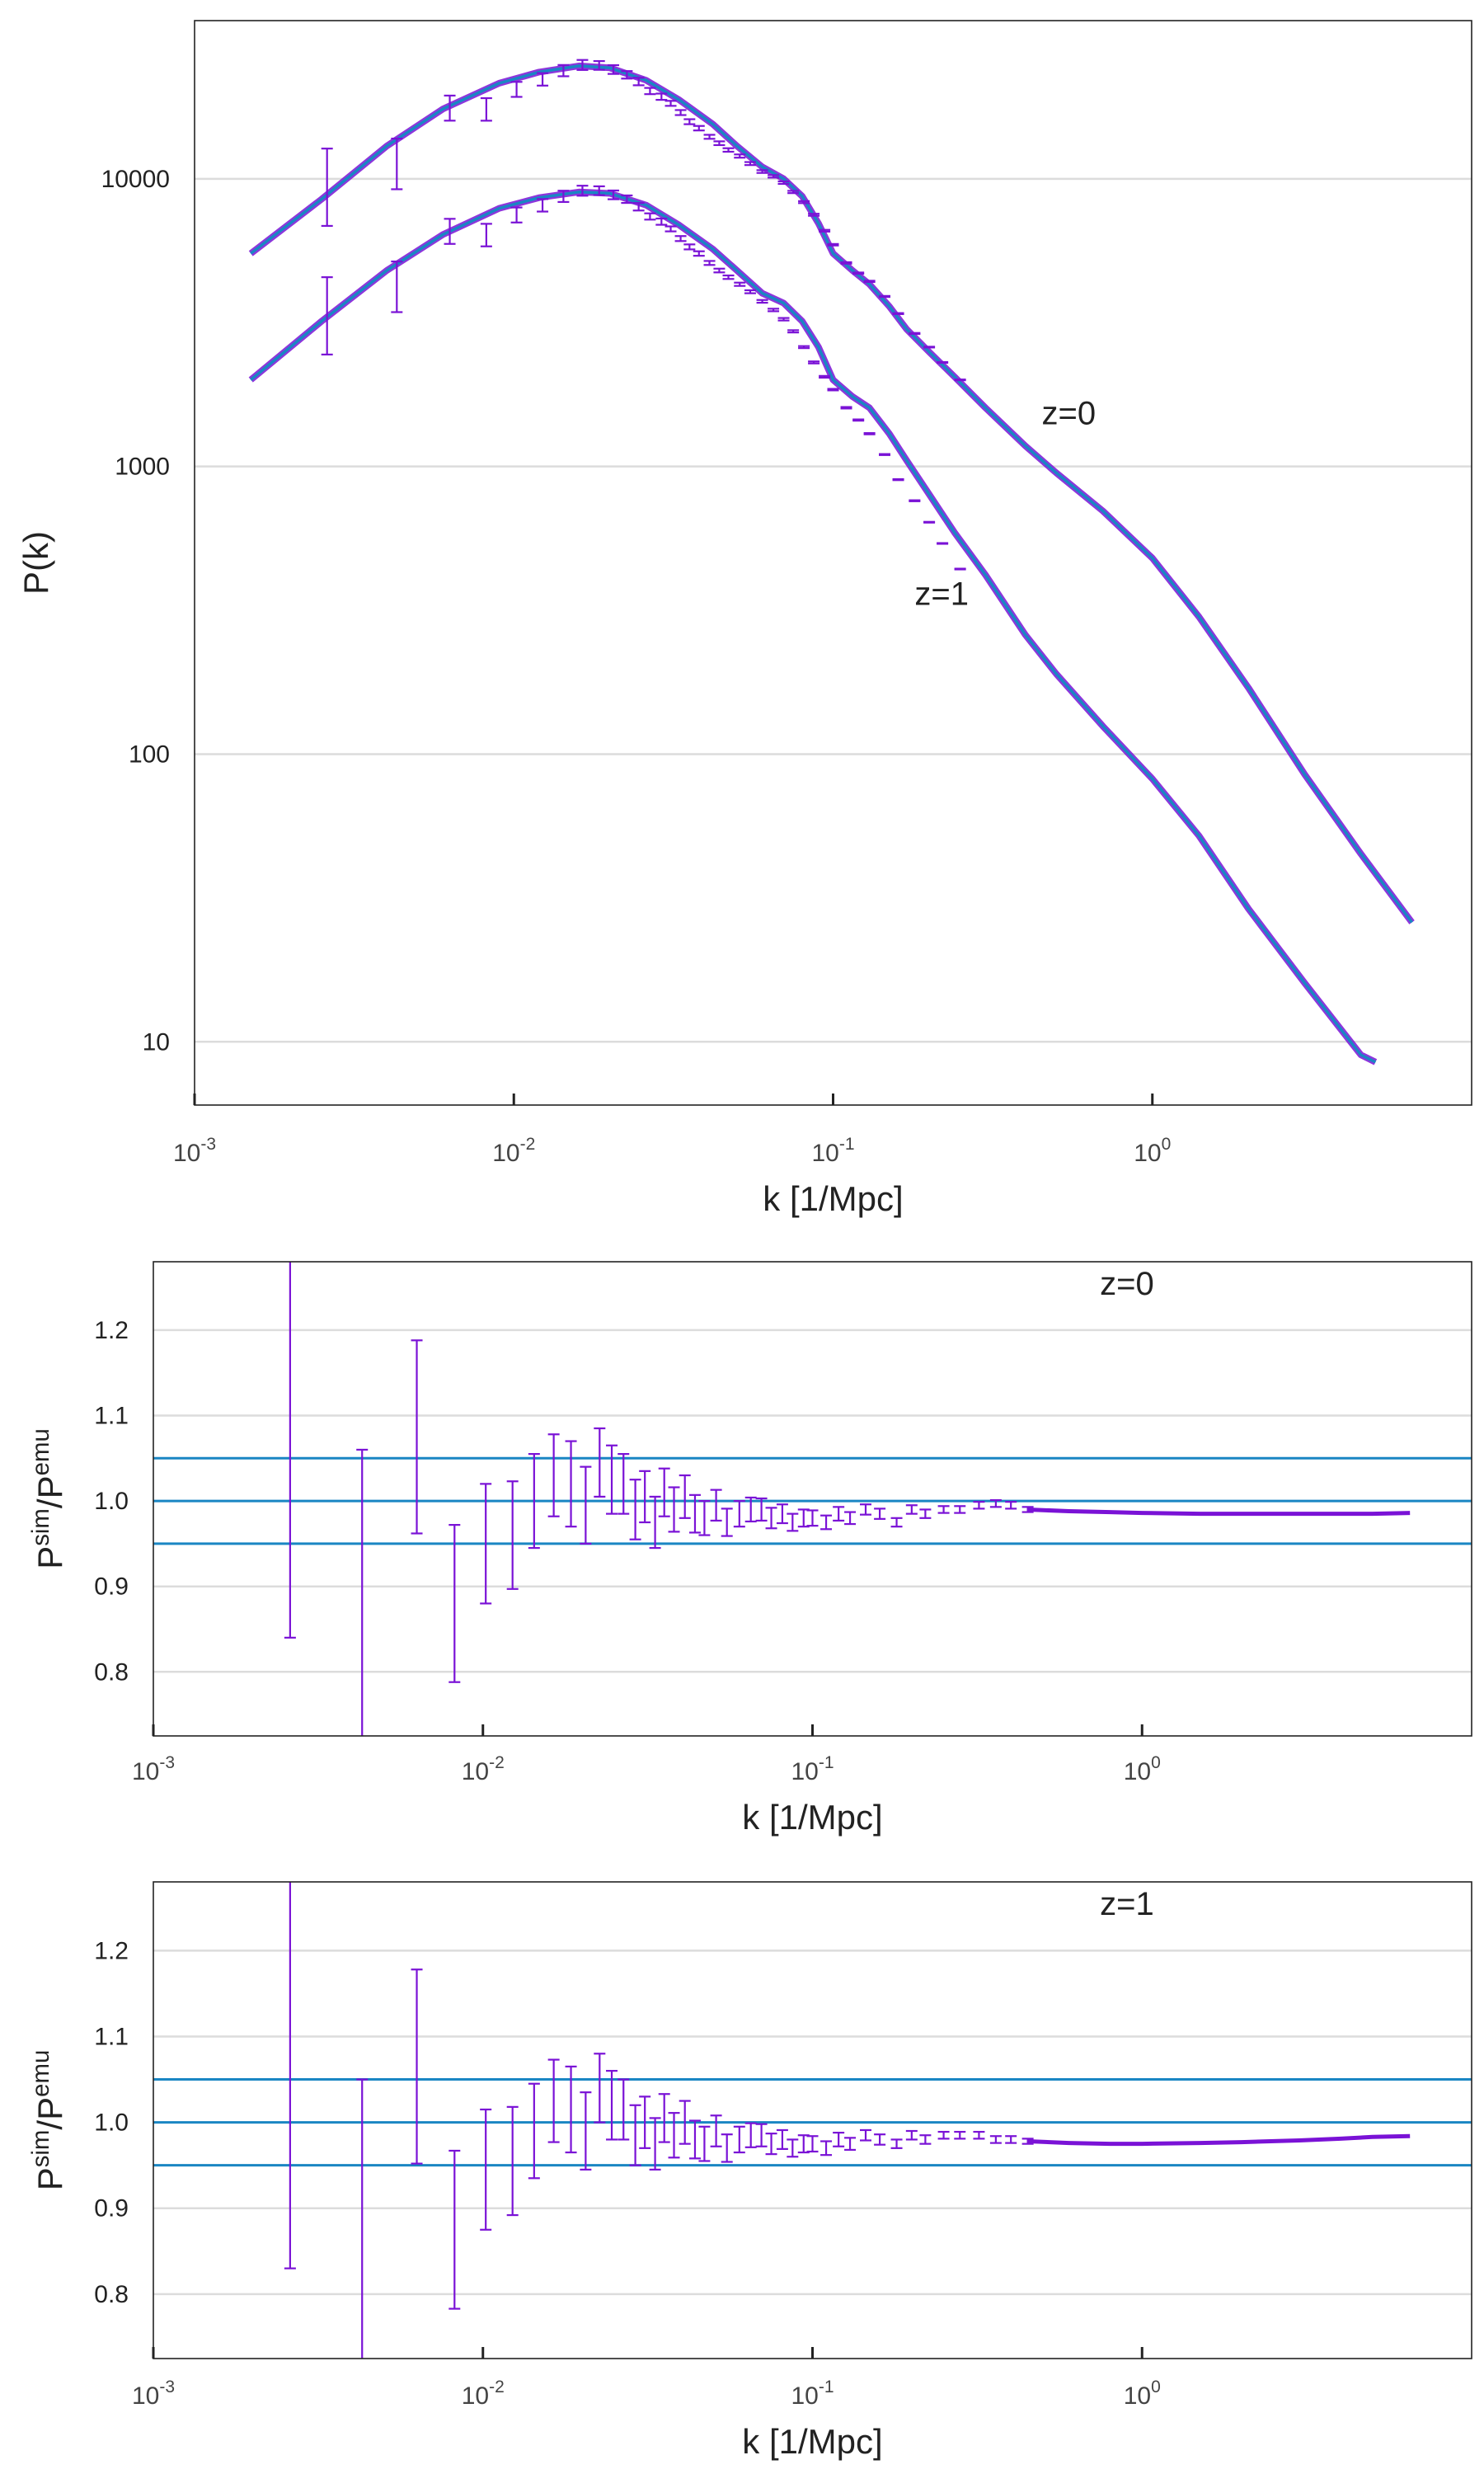 Image resolution: width=1484 pixels, height=2474 pixels. Describe the element at coordinates (35, 563) in the screenshot. I see `y-axis-label: P(k)` at that location.